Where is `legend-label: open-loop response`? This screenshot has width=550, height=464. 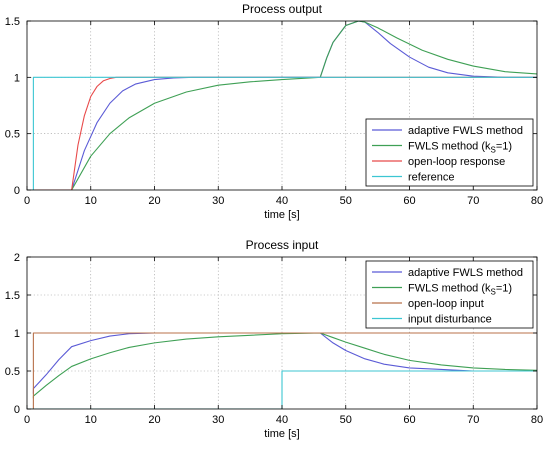
legend-label: open-loop response is located at coordinates (456, 162).